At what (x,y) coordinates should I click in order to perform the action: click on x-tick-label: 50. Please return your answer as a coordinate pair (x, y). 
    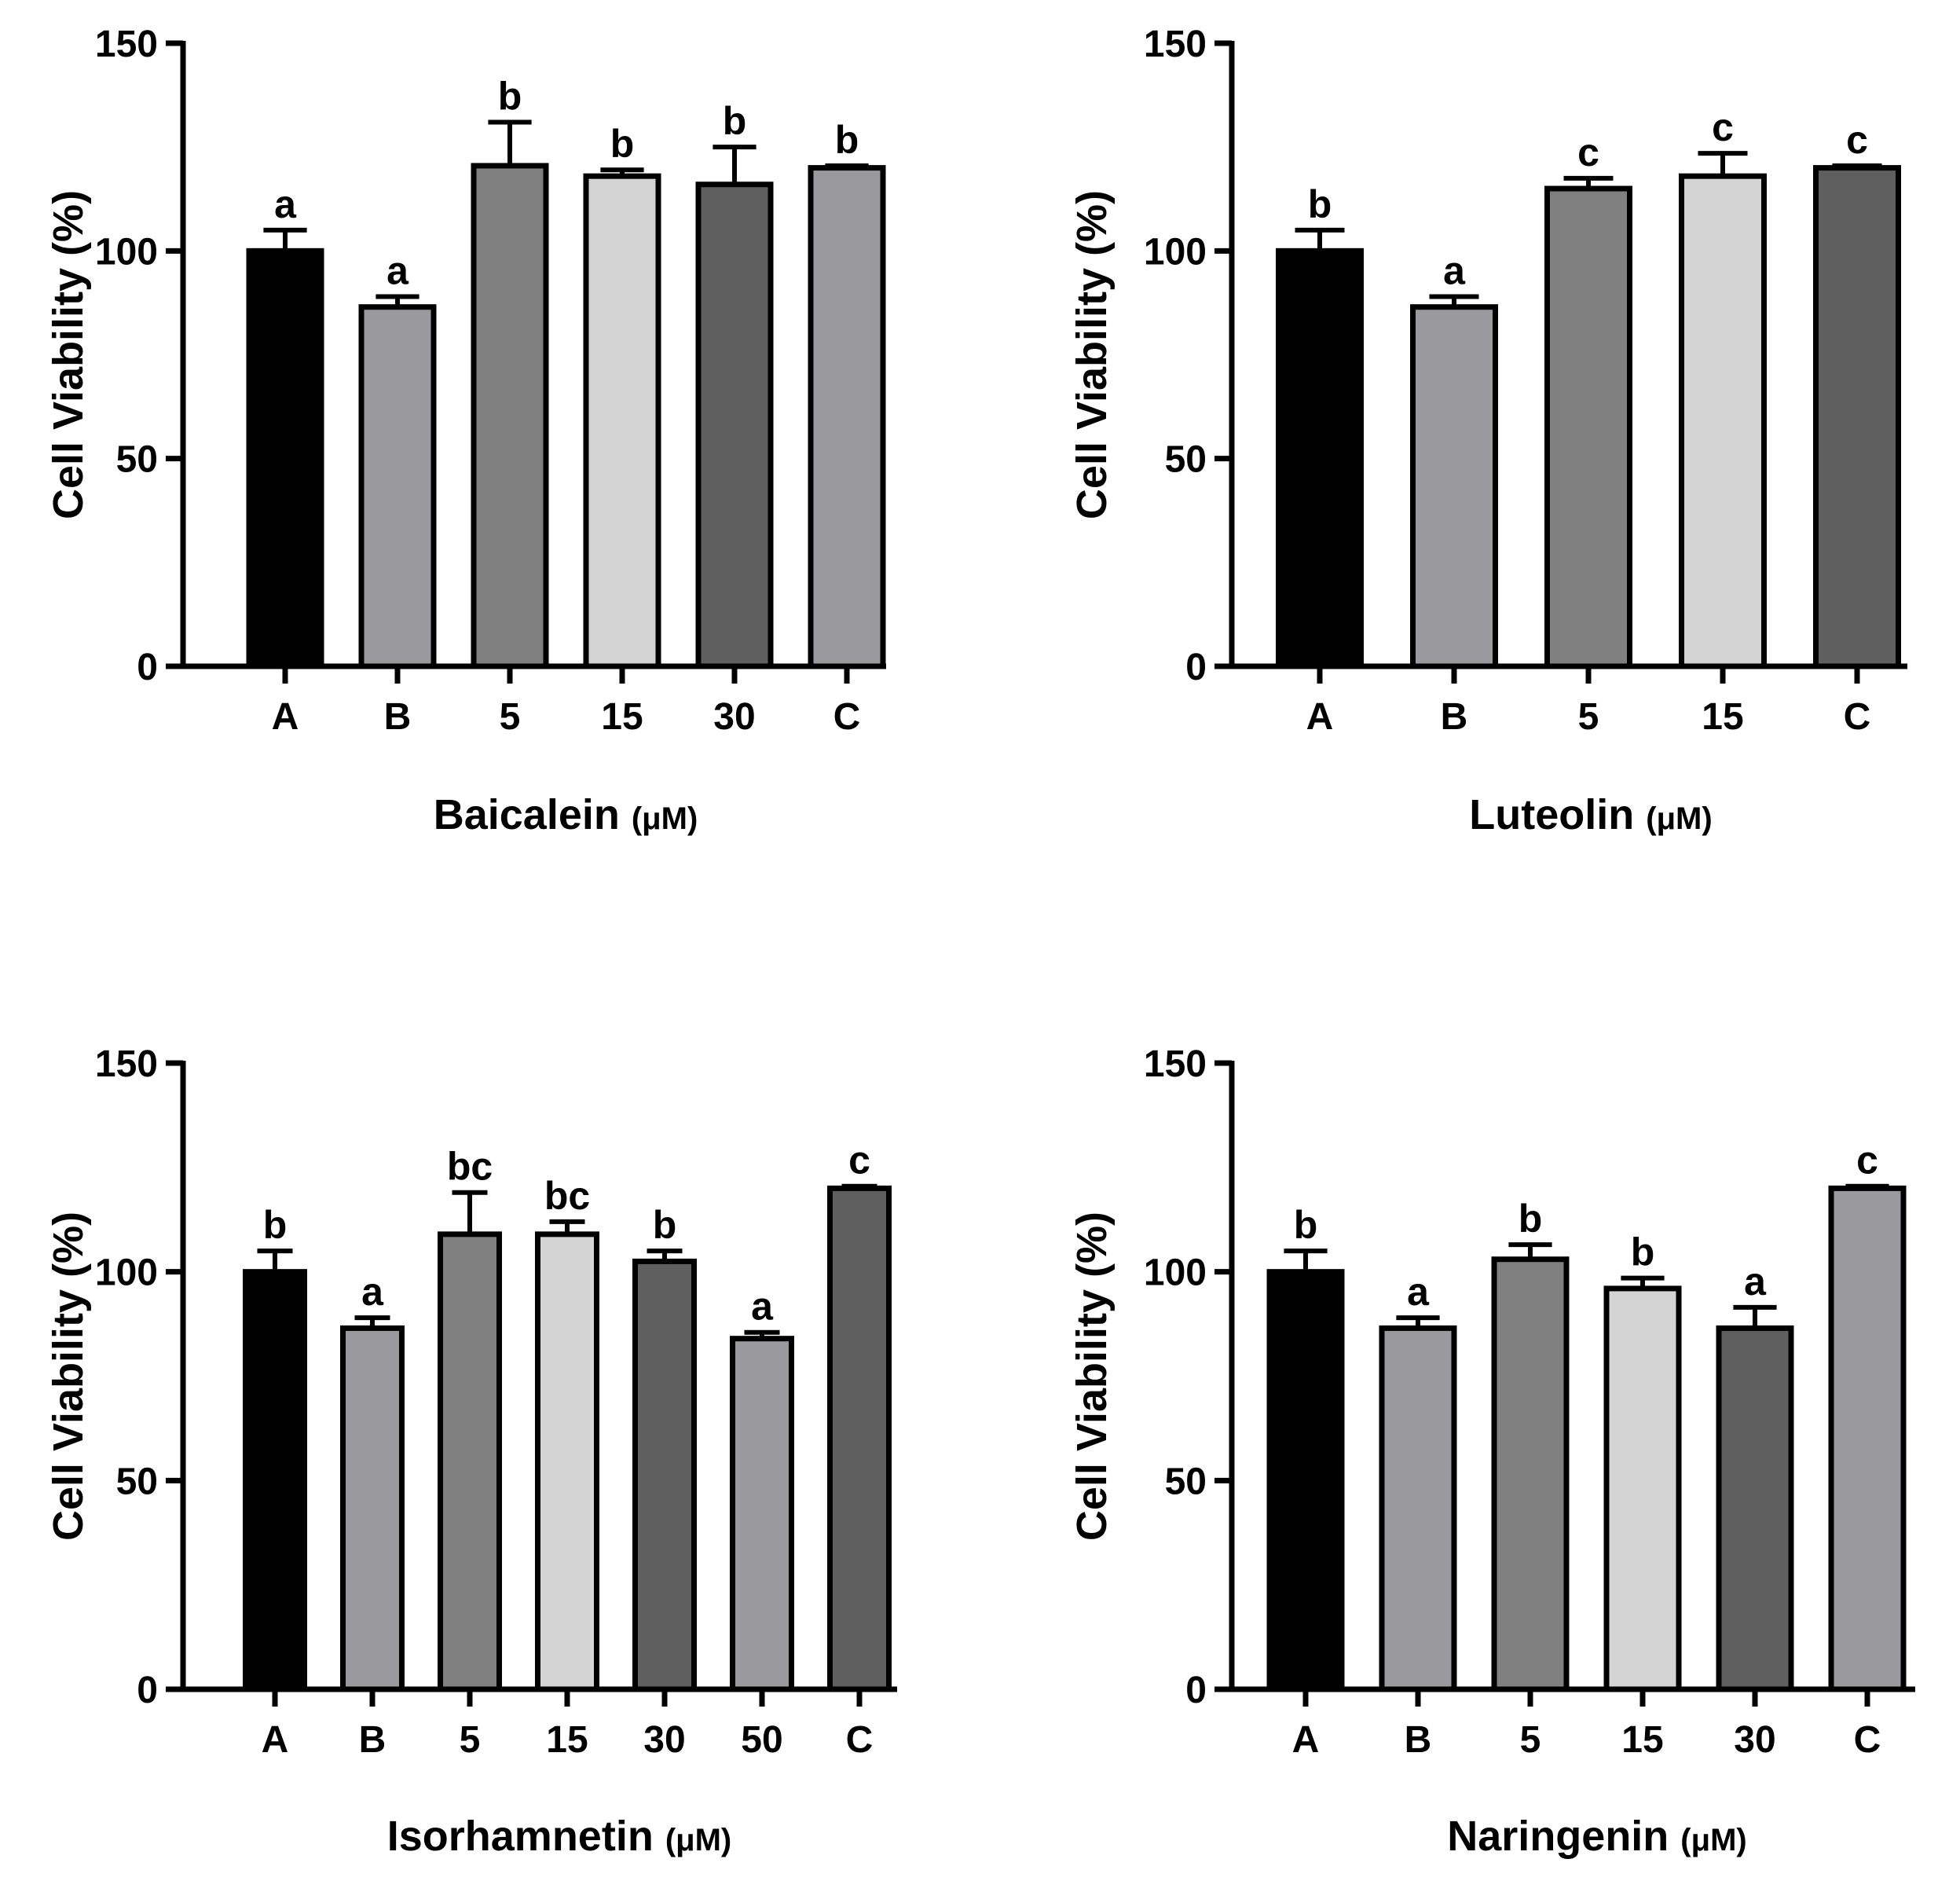
    Looking at the image, I should click on (761, 1740).